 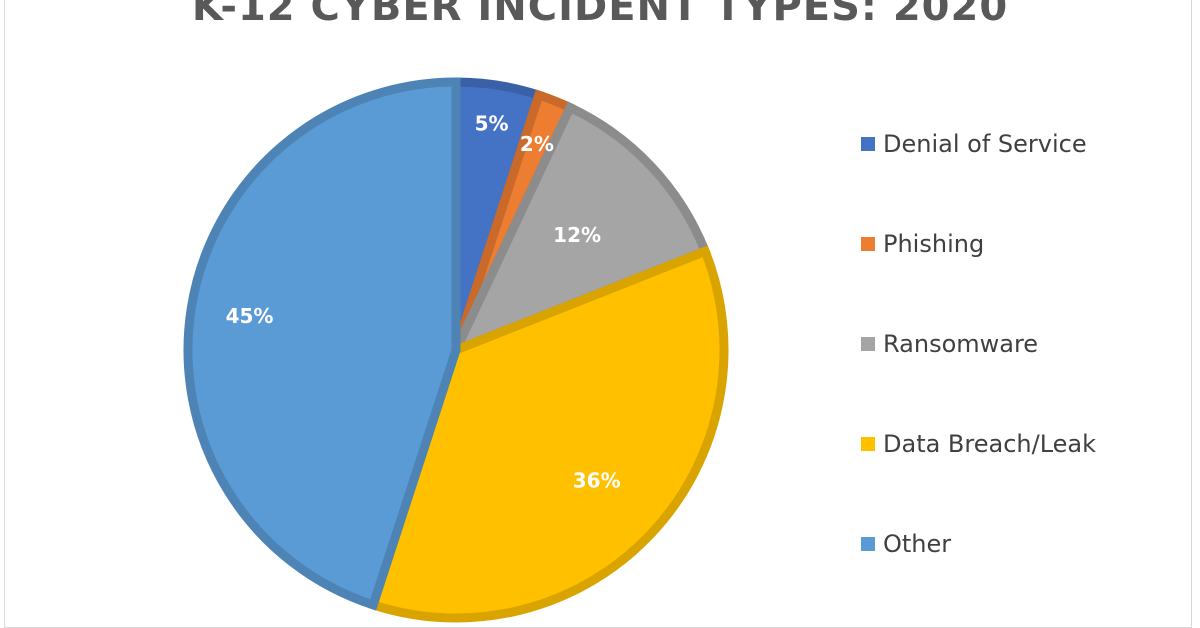 I want to click on slice-data-label: 12%, so click(x=577, y=235).